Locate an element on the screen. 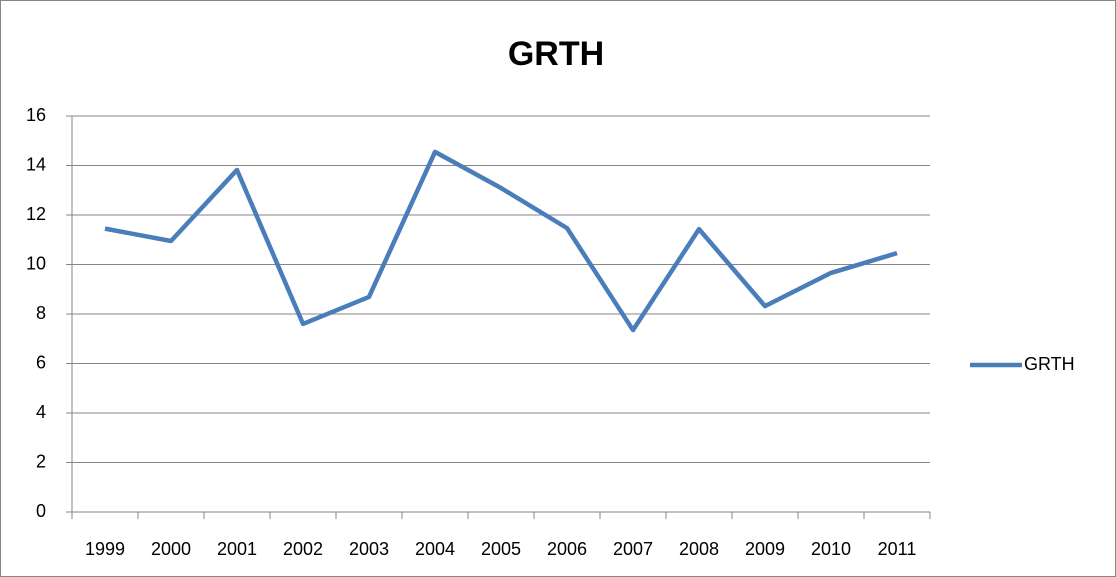 This screenshot has width=1116, height=577. x-tick-label: 2004 is located at coordinates (435, 549).